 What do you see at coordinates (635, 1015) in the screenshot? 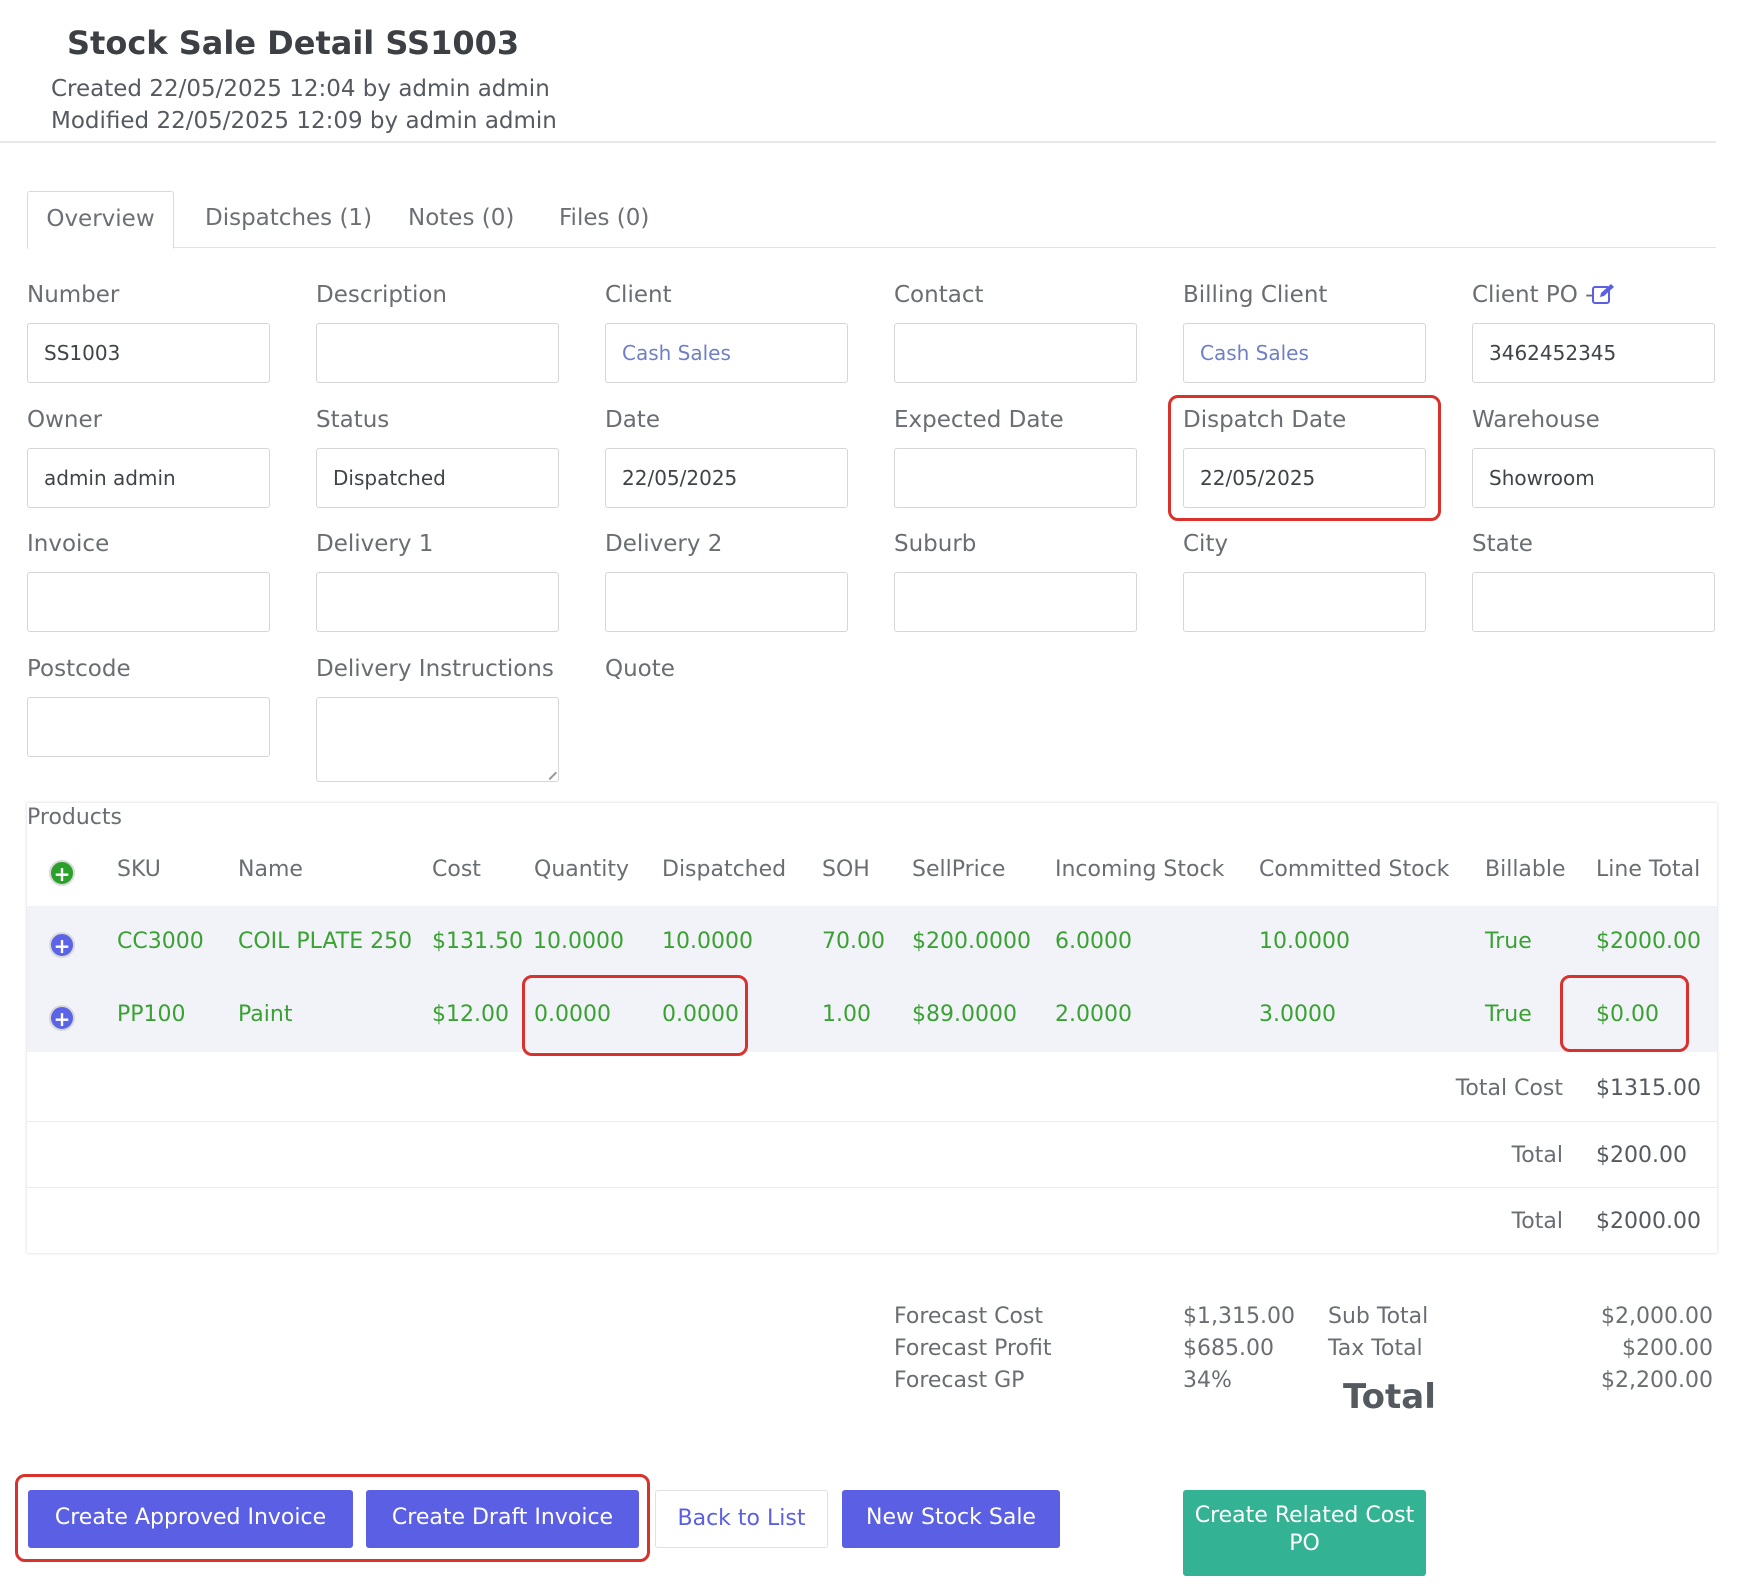
I see `quantity-dispatched-highlight` at bounding box center [635, 1015].